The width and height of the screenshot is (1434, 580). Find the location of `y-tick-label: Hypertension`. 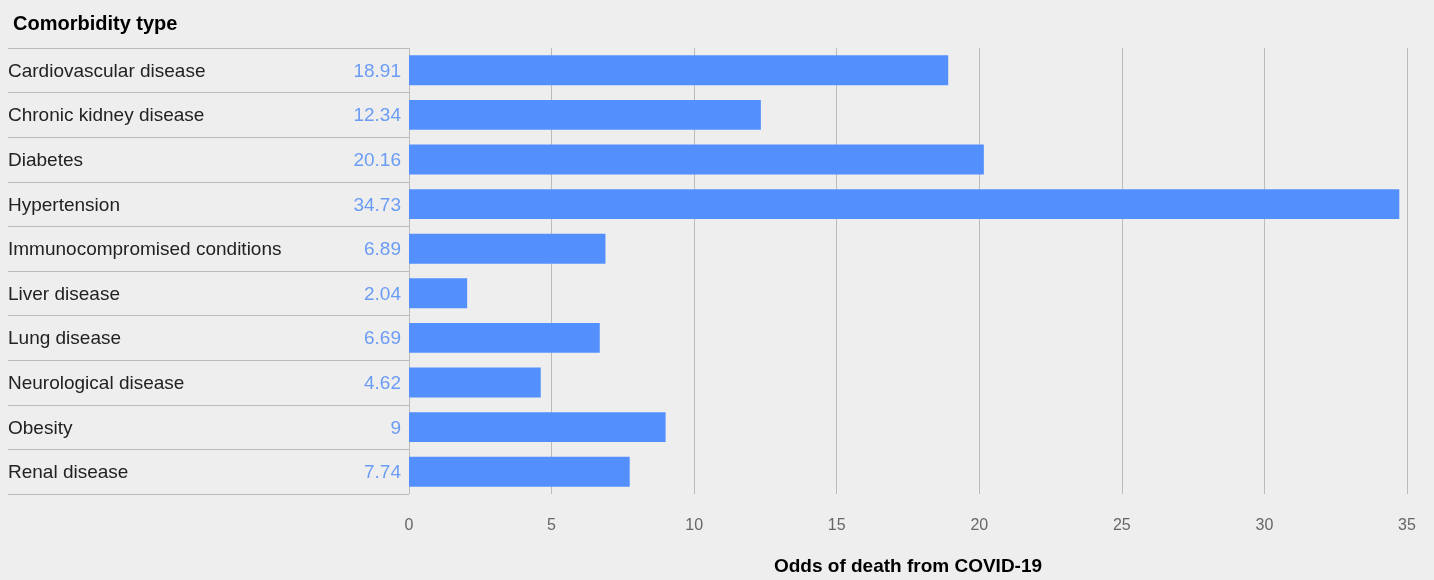

y-tick-label: Hypertension is located at coordinates (64, 204).